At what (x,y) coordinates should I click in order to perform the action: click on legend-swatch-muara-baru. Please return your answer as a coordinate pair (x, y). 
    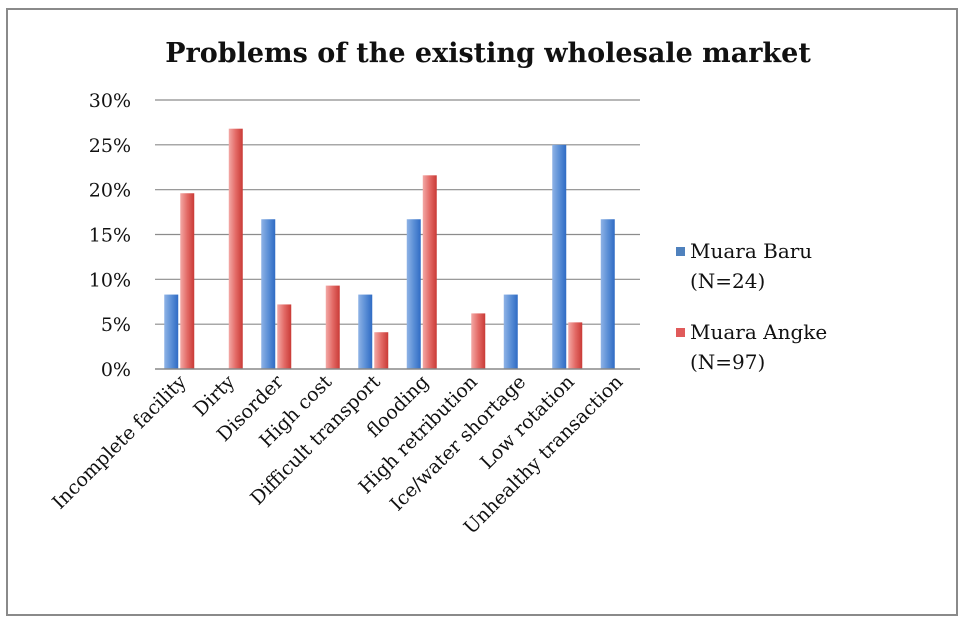
    Looking at the image, I should click on (680, 251).